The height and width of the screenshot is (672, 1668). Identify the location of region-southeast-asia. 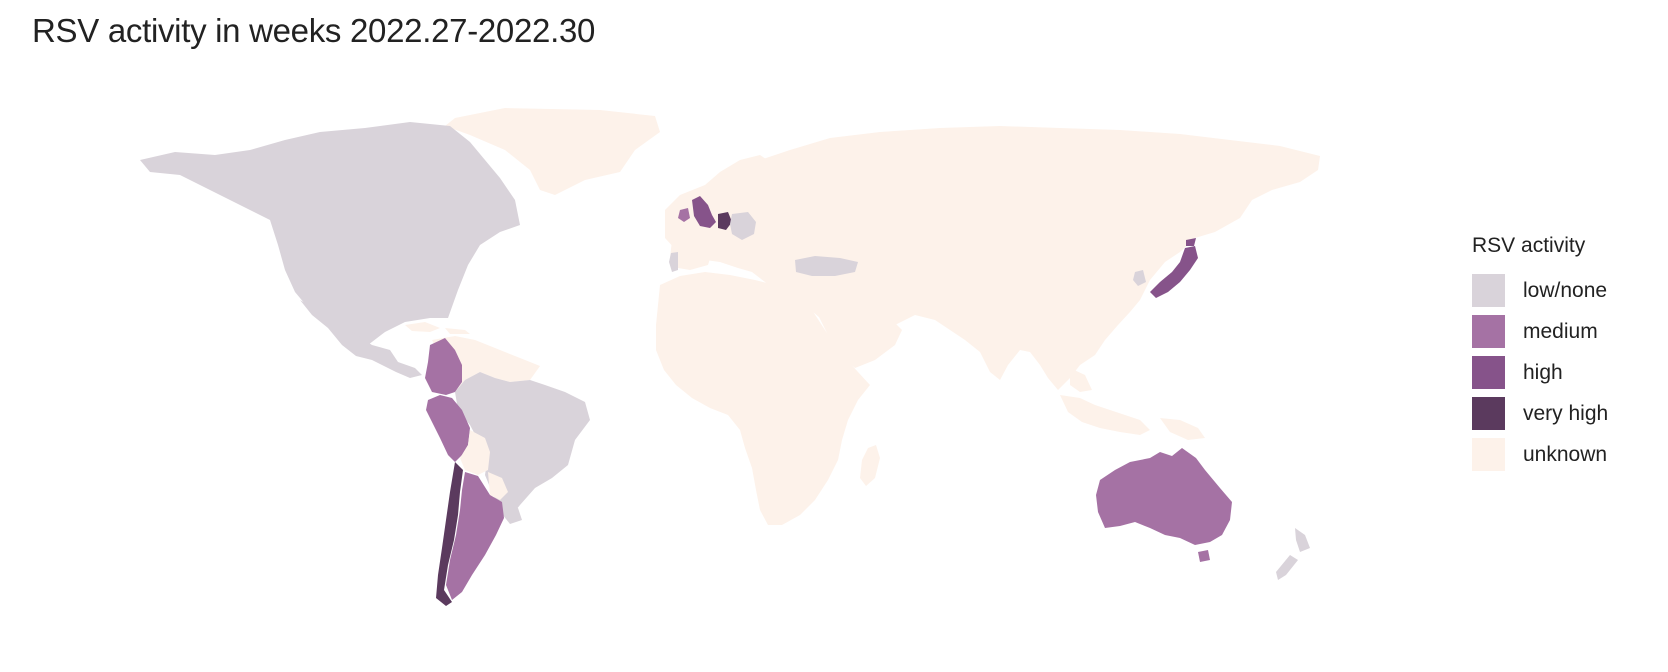
(1105, 401).